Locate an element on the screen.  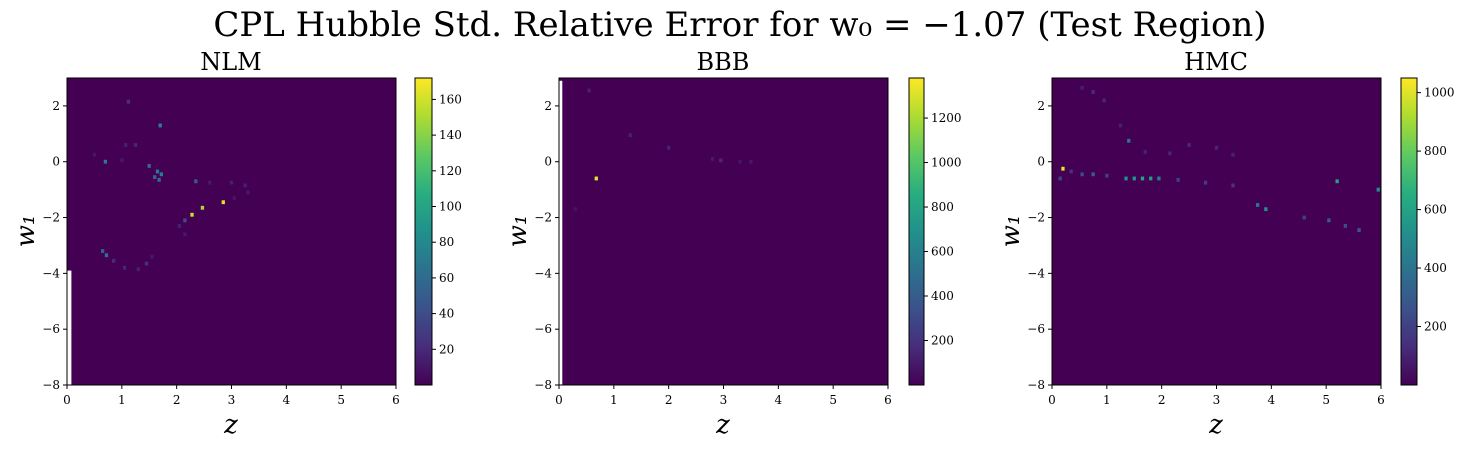
colorbar-tick-label: 100 is located at coordinates (450, 207).